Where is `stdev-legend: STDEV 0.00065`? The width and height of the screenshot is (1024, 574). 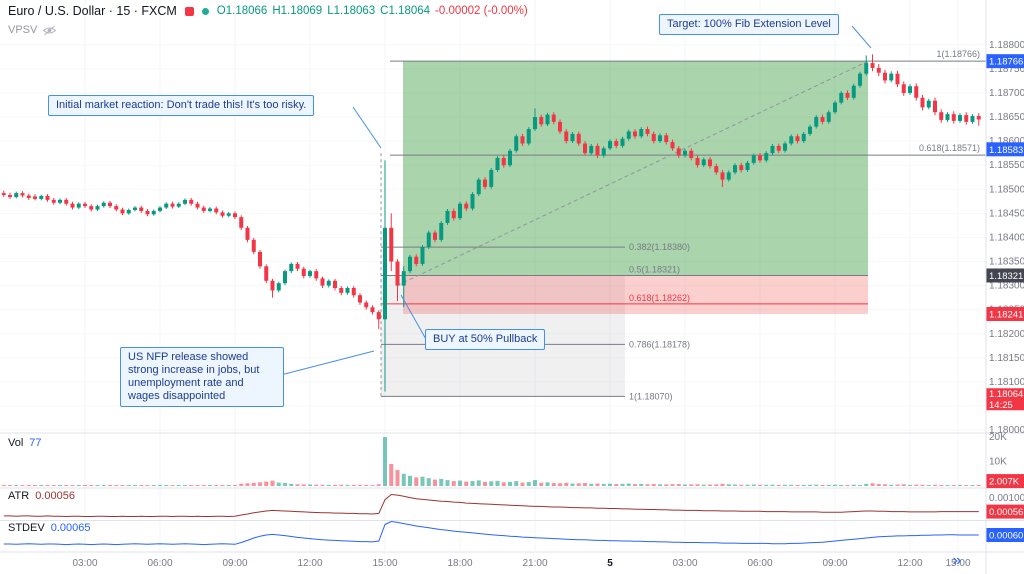 stdev-legend: STDEV 0.00065 is located at coordinates (49, 528).